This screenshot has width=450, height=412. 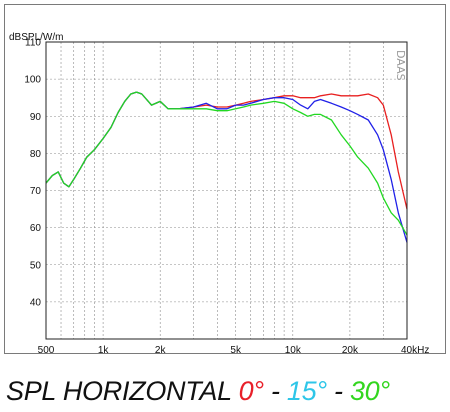 What do you see at coordinates (36, 302) in the screenshot?
I see `y-tick-label: 40` at bounding box center [36, 302].